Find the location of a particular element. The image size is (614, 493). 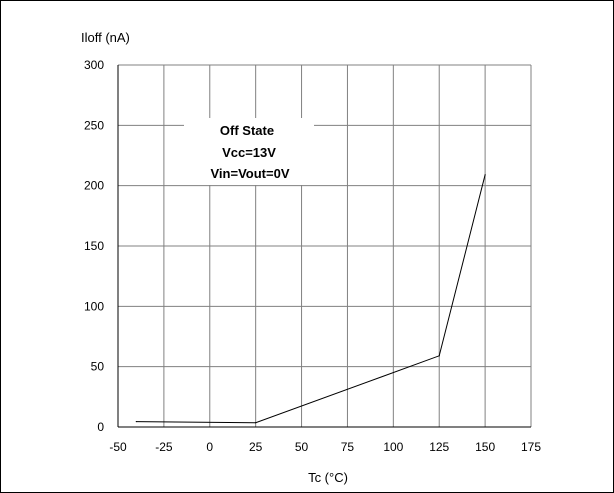

y-tick-label: 50 is located at coordinates (98, 367).